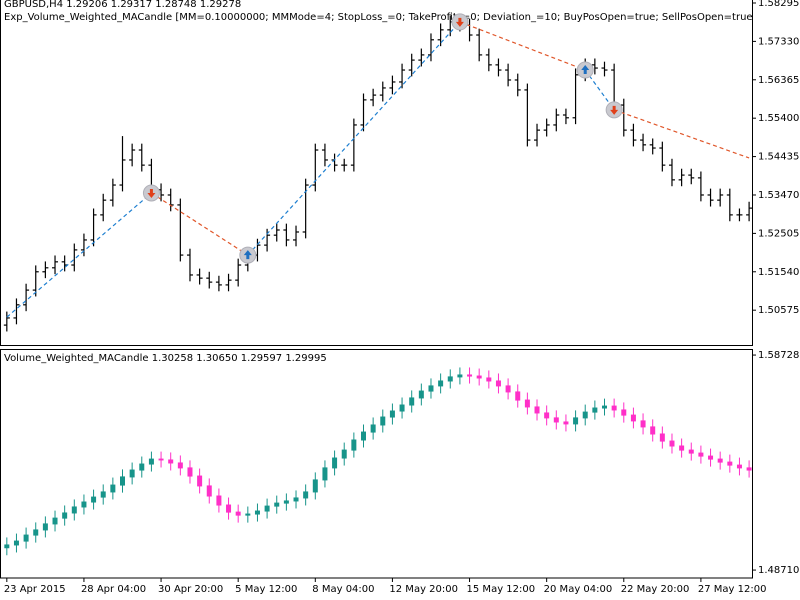 Image resolution: width=800 pixels, height=600 pixels. Describe the element at coordinates (655, 589) in the screenshot. I see `x-tick-label: 22 May 20:00` at that location.